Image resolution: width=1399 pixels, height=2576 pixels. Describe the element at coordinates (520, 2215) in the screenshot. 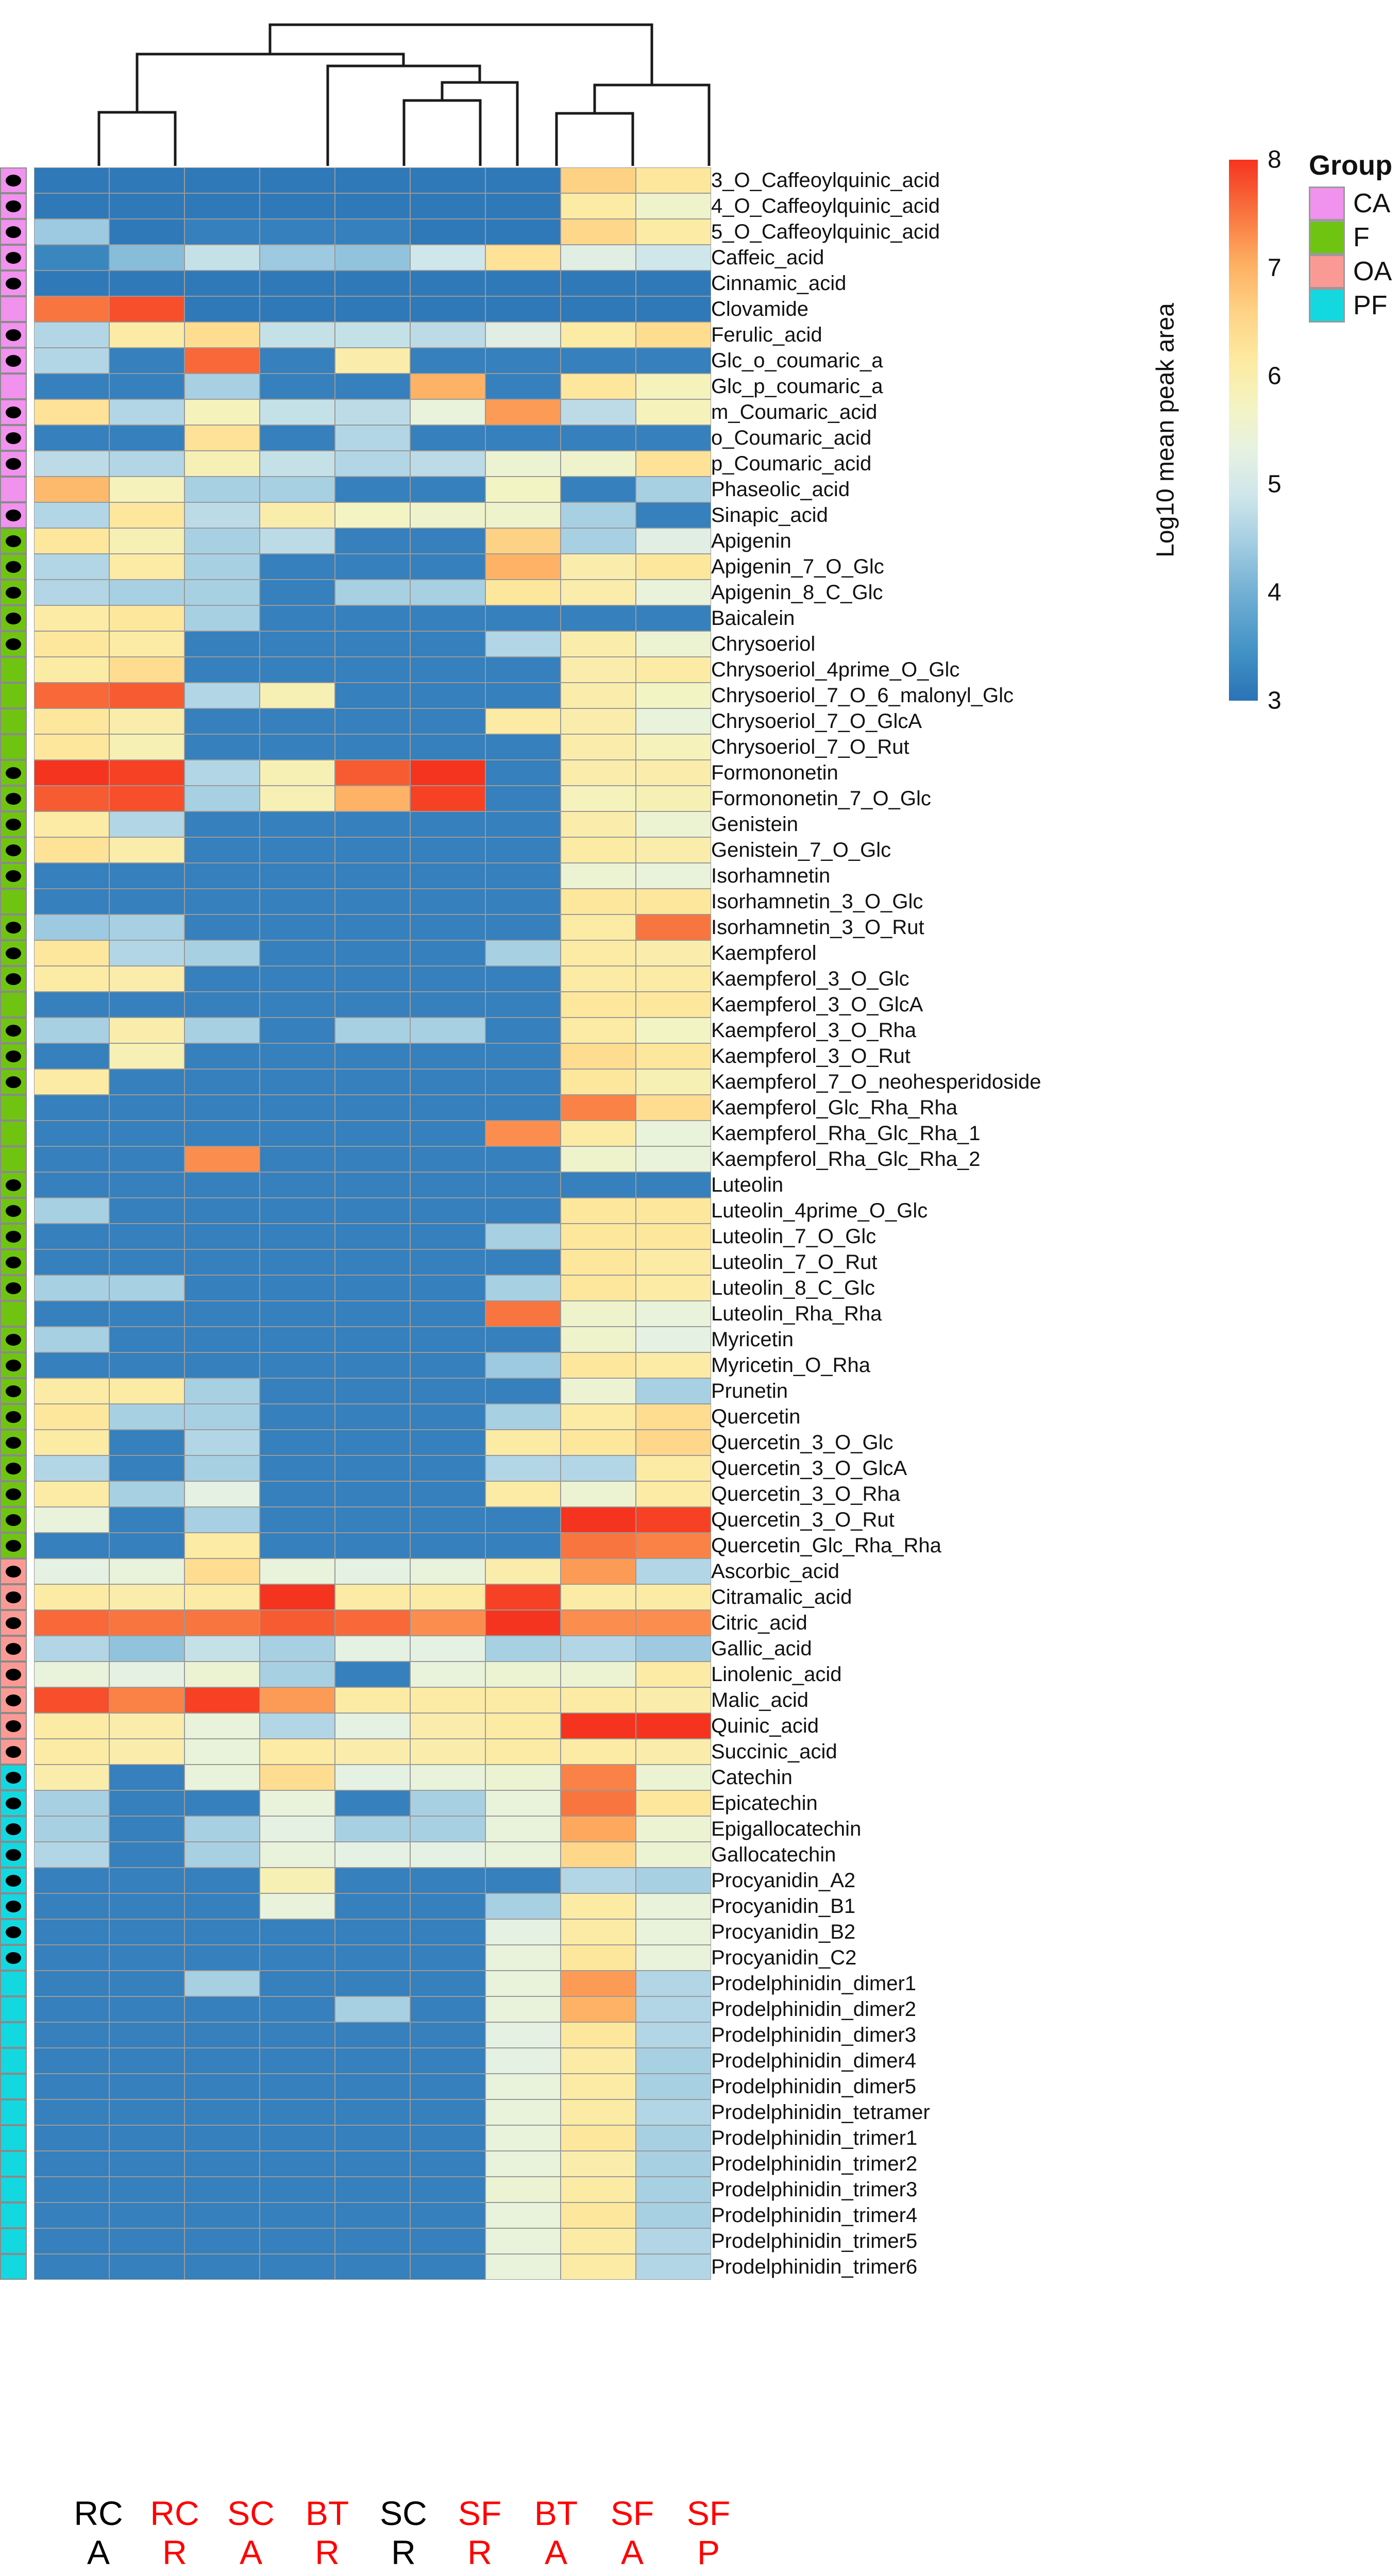

I see `heatmap-row: Prodelphinidin_trimer4` at that location.